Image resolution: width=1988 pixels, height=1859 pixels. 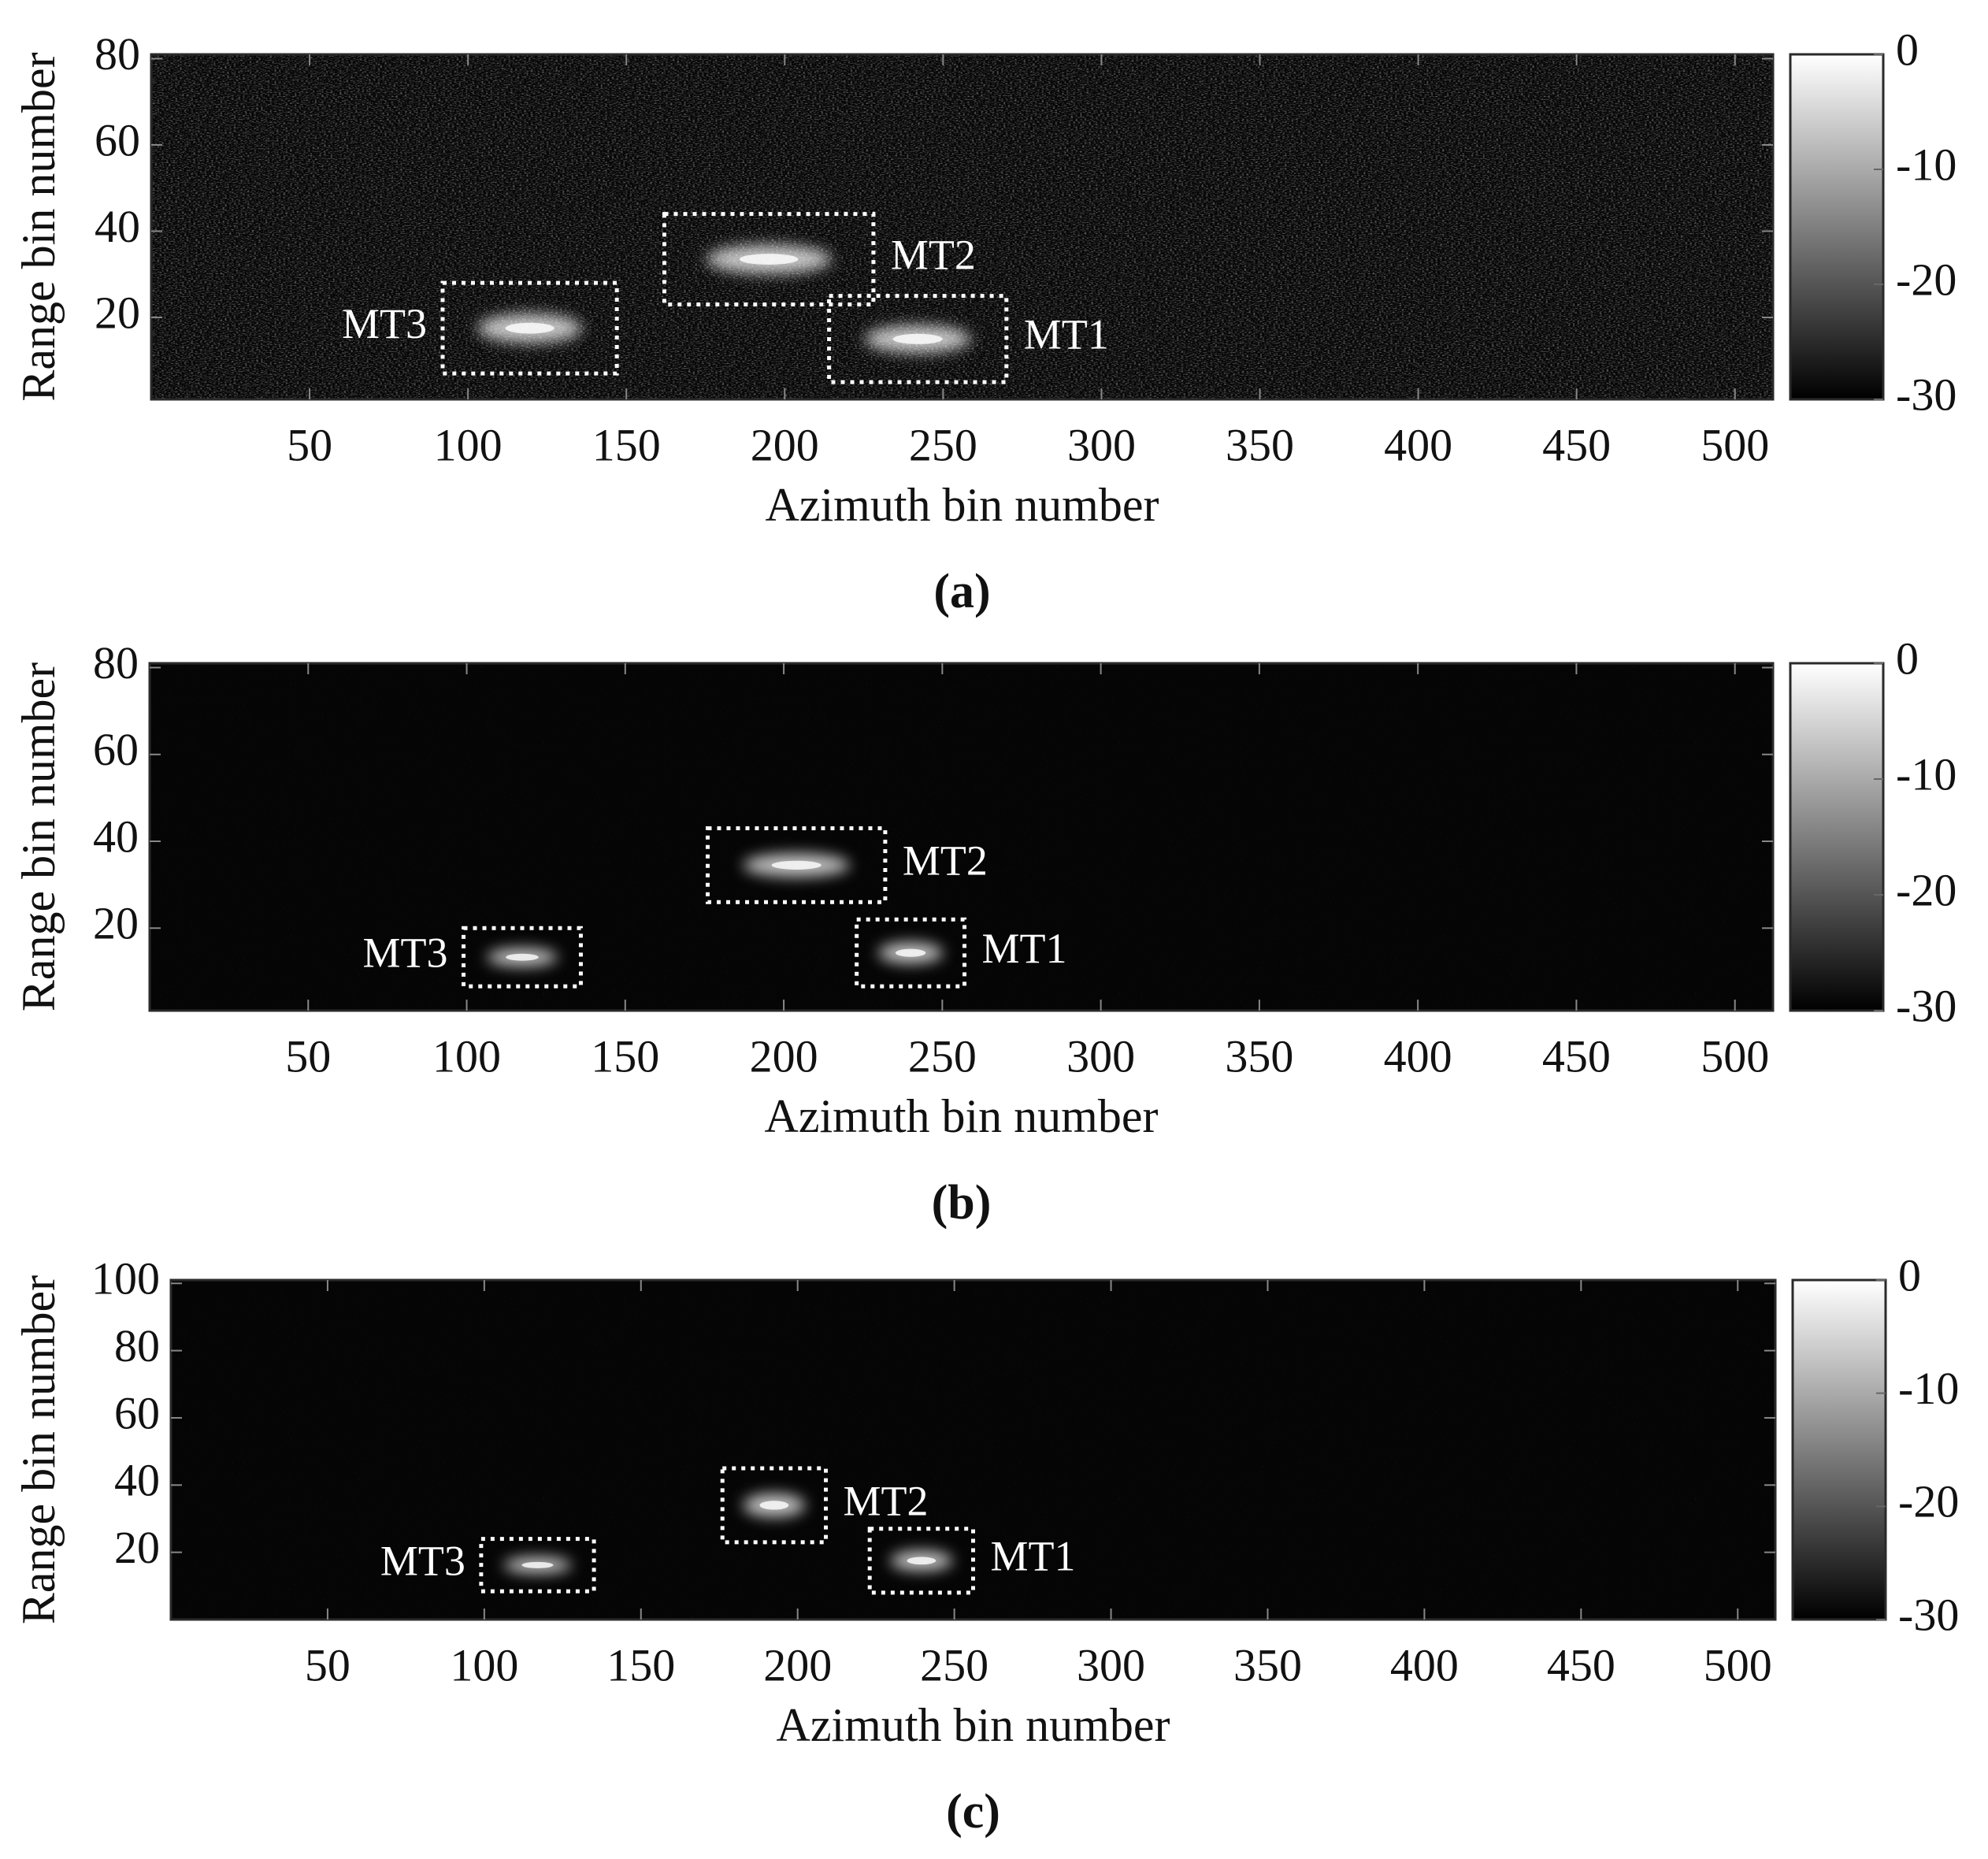 I want to click on image-speckle, so click(x=973, y=1450).